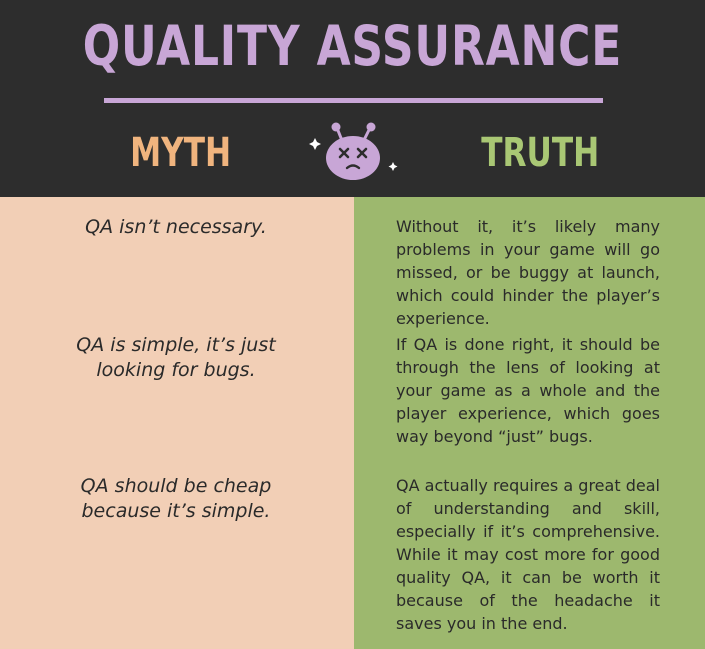 The image size is (705, 649). I want to click on myth-3: QA should be cheap because it’s simple., so click(176, 498).